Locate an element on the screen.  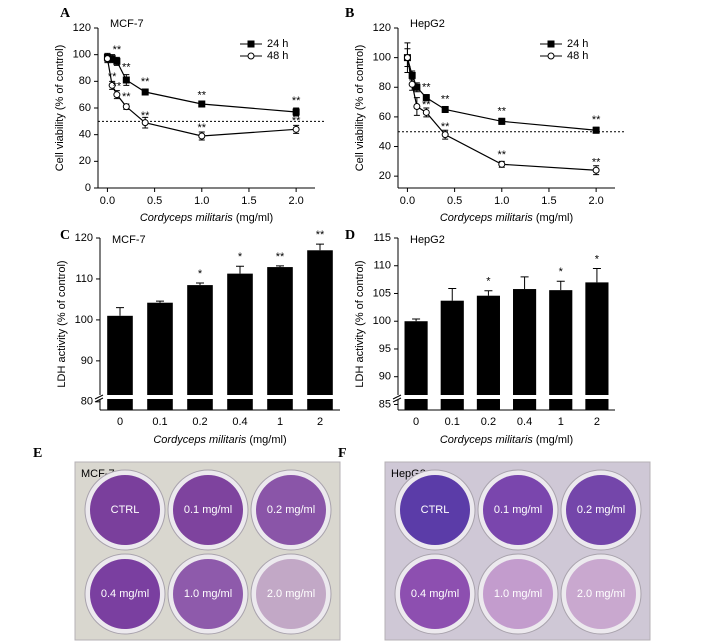
x-tick-label: 0.5 is located at coordinates (154, 201).